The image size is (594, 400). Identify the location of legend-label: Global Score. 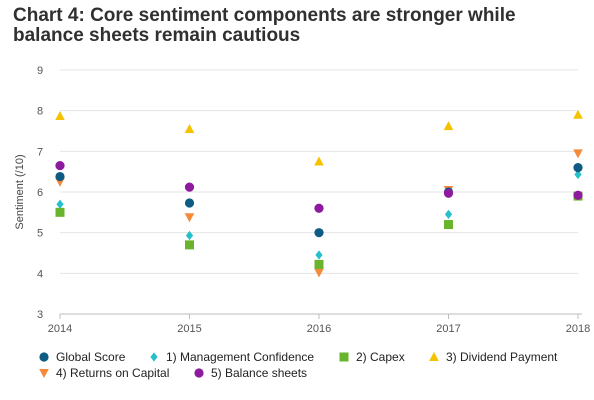
(91, 357).